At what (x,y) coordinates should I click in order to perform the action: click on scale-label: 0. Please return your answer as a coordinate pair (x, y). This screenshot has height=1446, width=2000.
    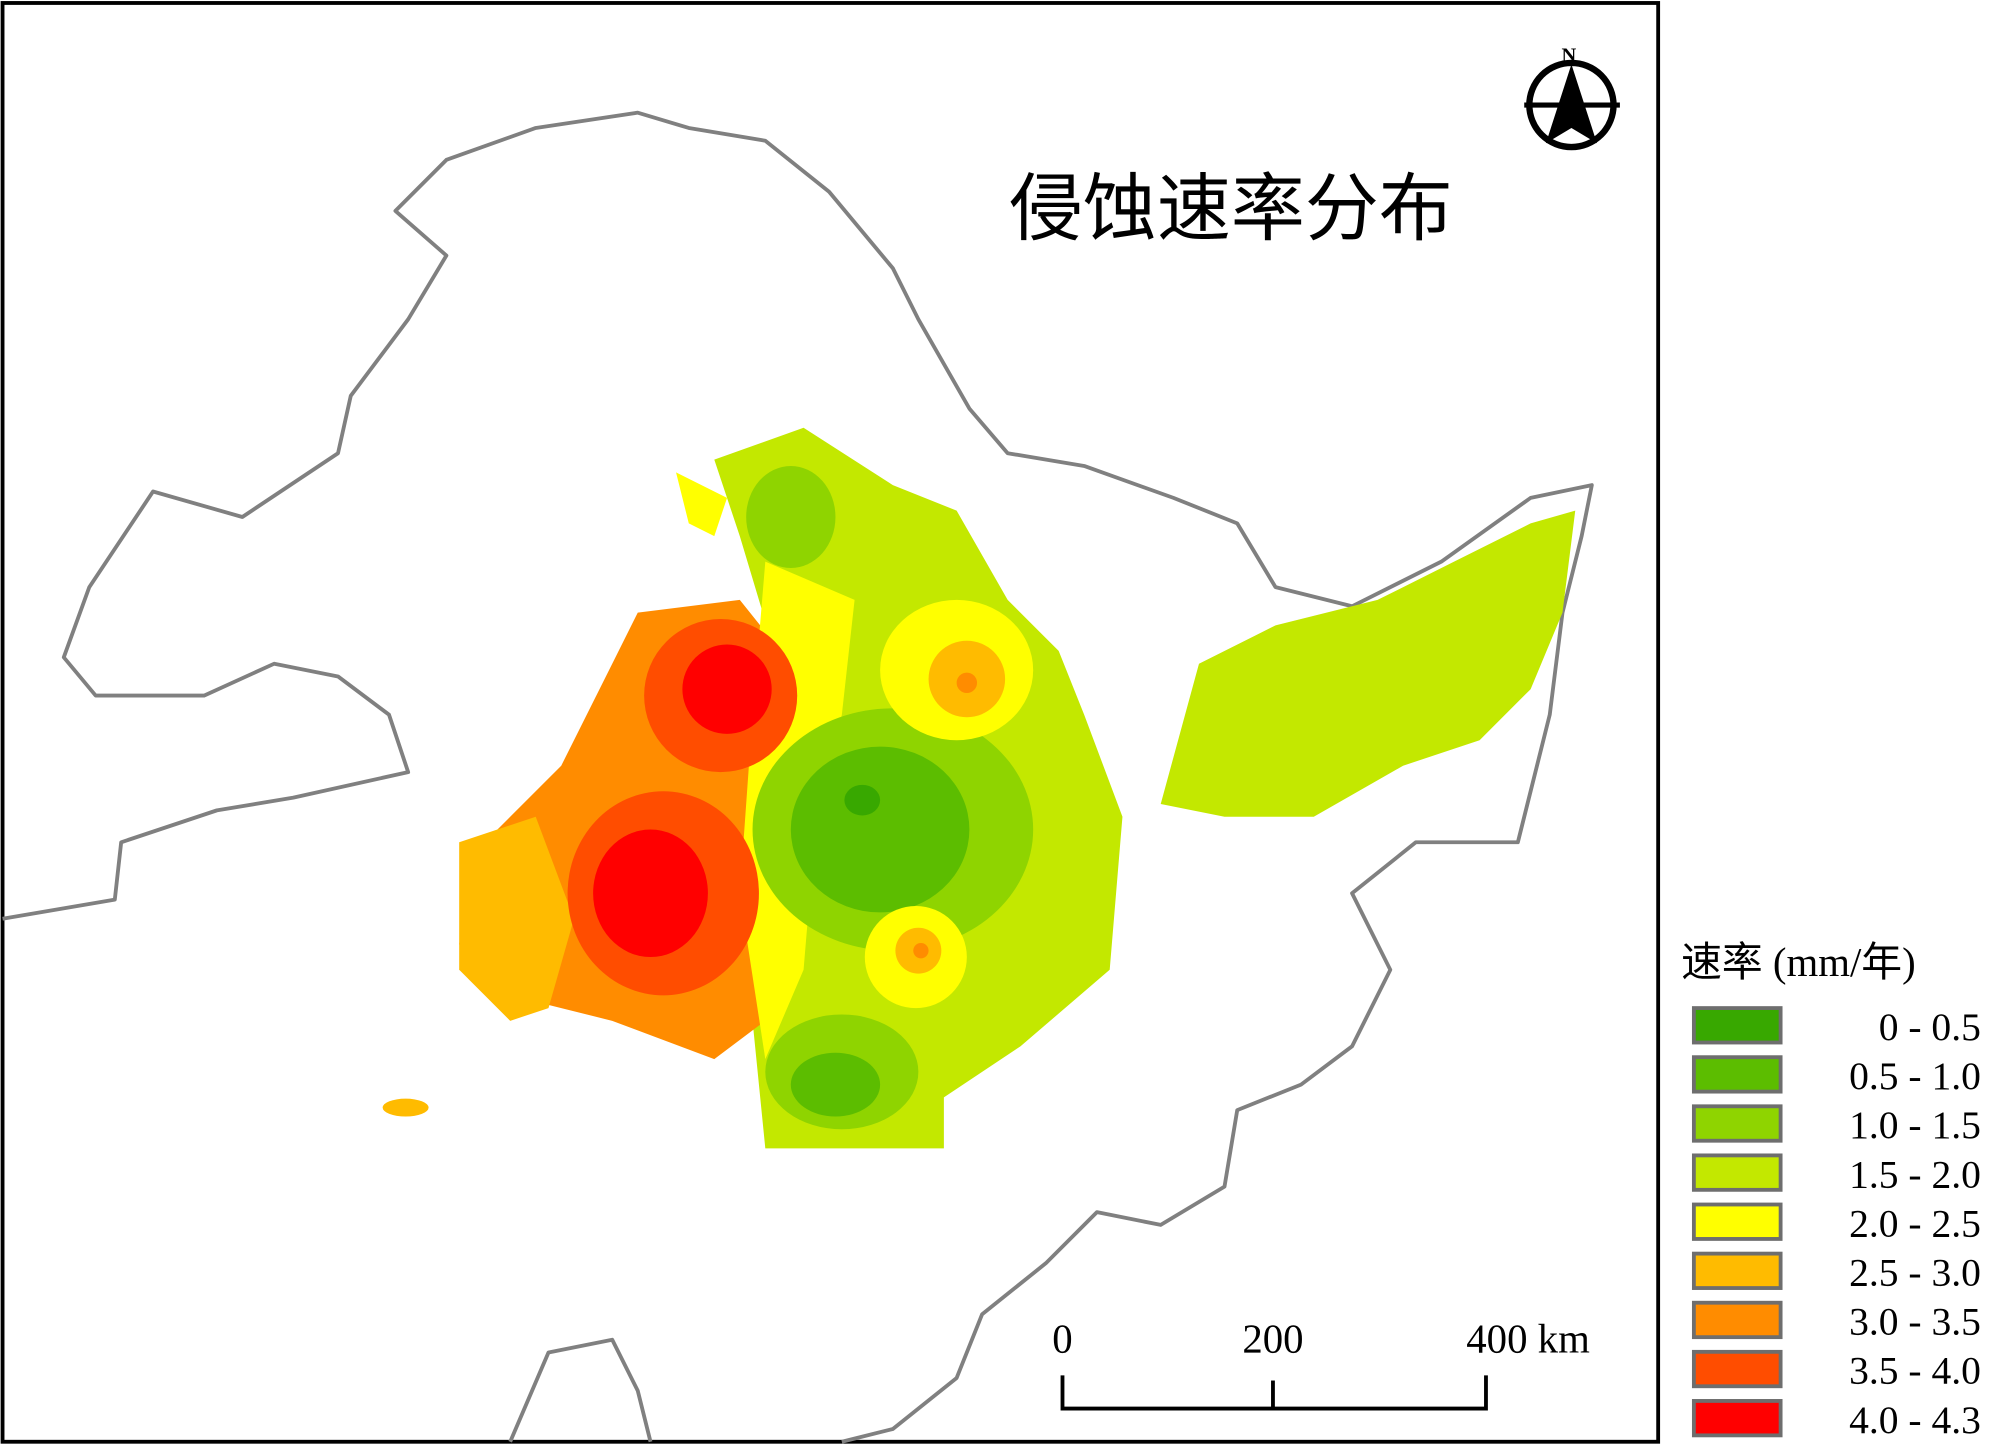
    Looking at the image, I should click on (1062, 1338).